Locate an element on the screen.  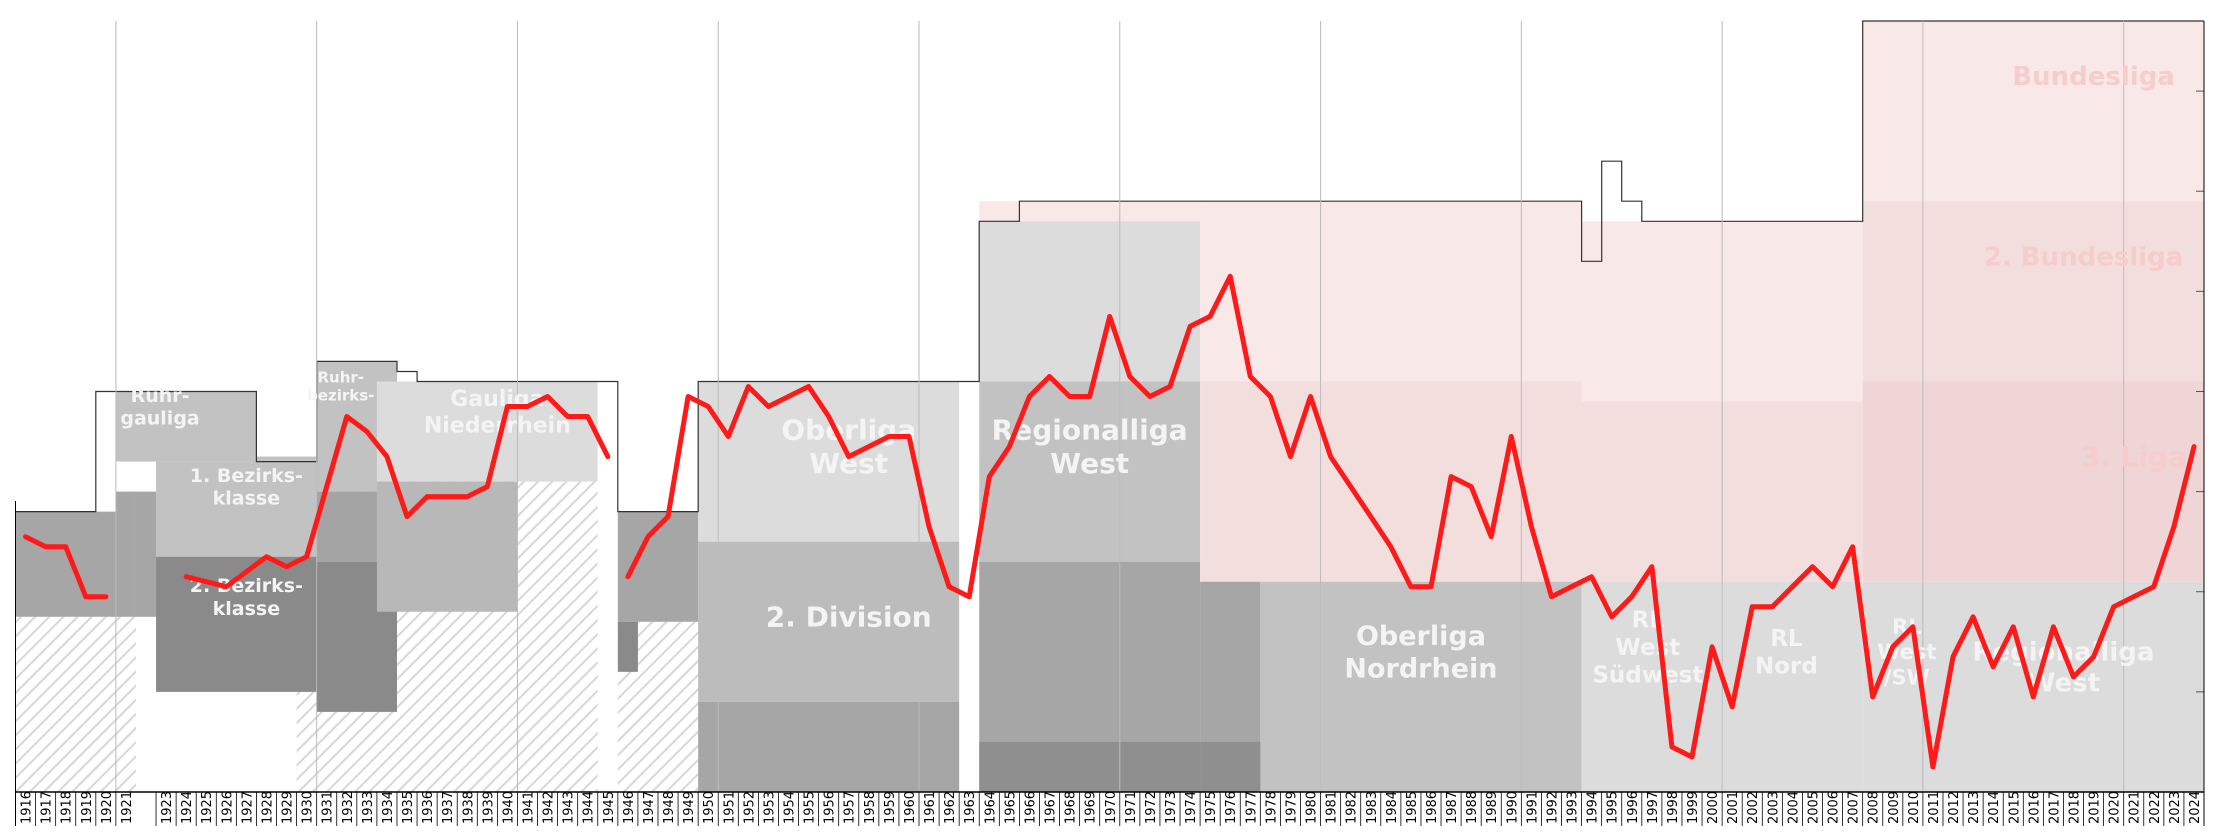
x-tick-label: 1975 is located at coordinates (1211, 807).